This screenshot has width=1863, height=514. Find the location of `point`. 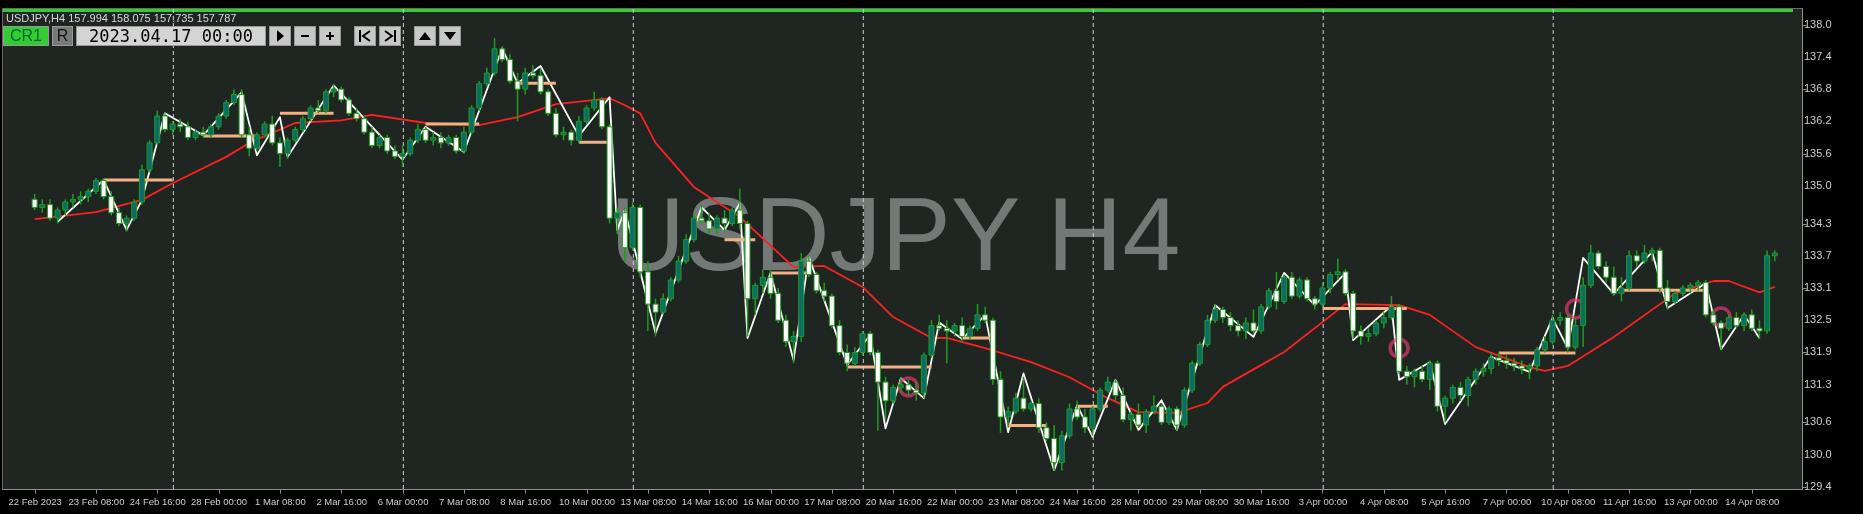

point is located at coordinates (1721, 317).